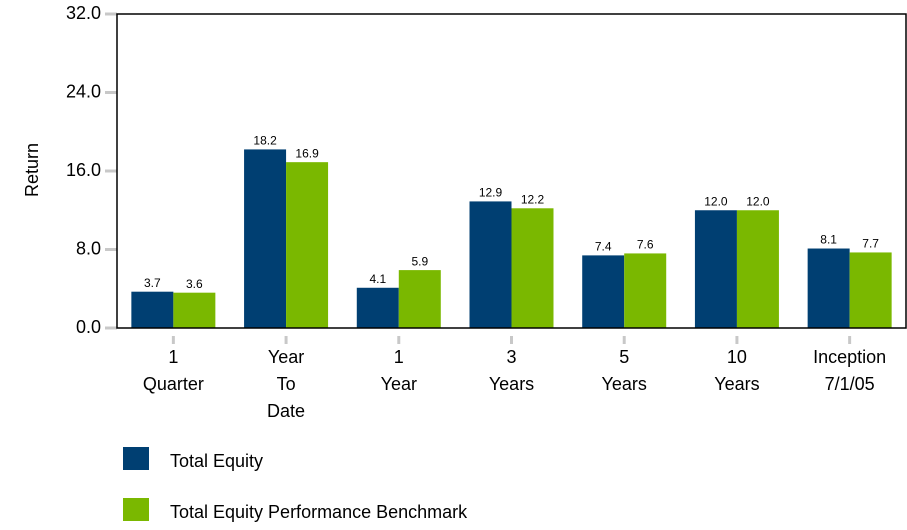 This screenshot has width=907, height=530. Describe the element at coordinates (491, 193) in the screenshot. I see `data-label: 12.9` at that location.